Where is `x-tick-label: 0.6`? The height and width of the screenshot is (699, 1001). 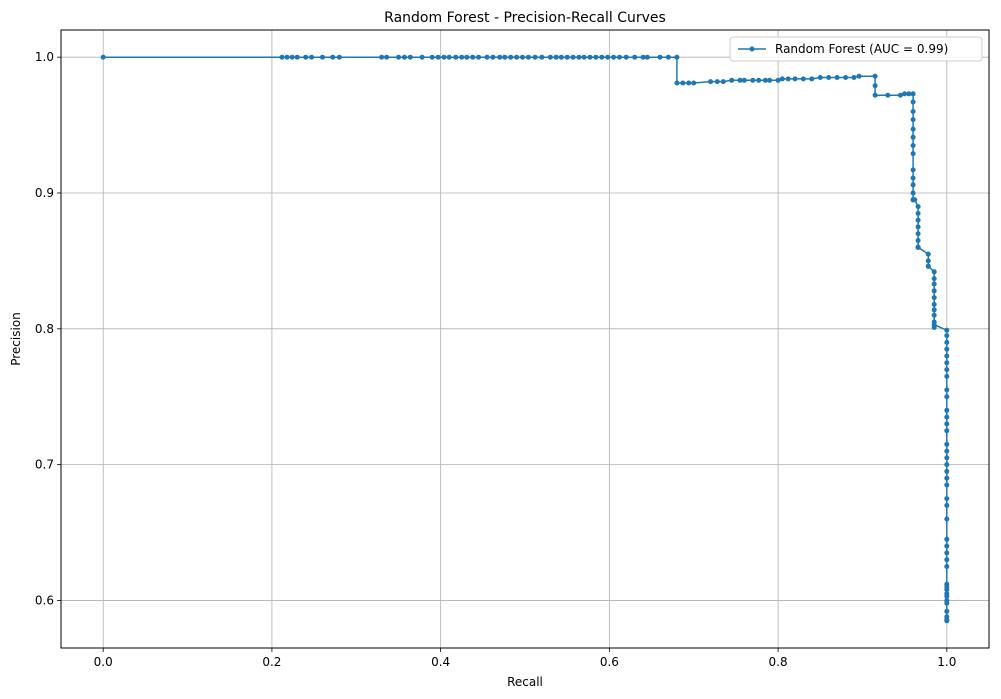 x-tick-label: 0.6 is located at coordinates (609, 662).